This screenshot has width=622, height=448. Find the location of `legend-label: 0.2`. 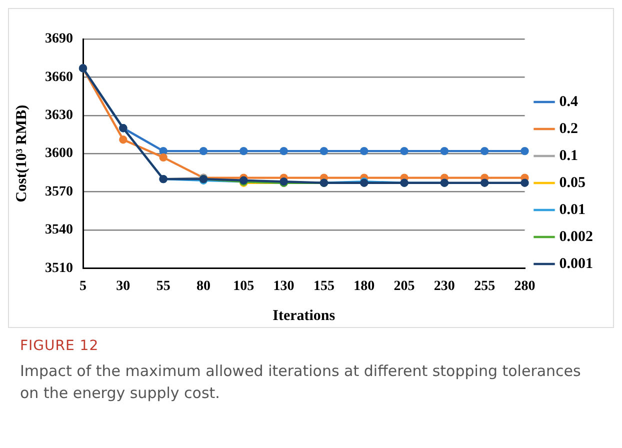

legend-label: 0.2 is located at coordinates (568, 128).